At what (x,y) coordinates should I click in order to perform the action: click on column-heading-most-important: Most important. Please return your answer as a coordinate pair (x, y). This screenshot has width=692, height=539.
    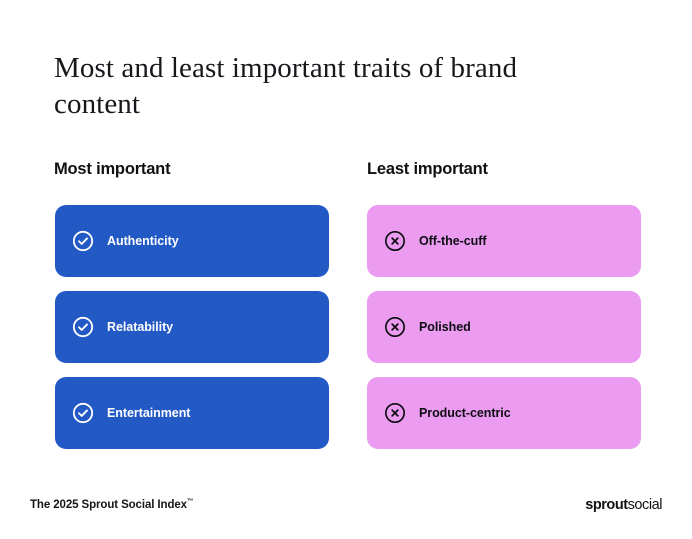
    Looking at the image, I should click on (112, 169).